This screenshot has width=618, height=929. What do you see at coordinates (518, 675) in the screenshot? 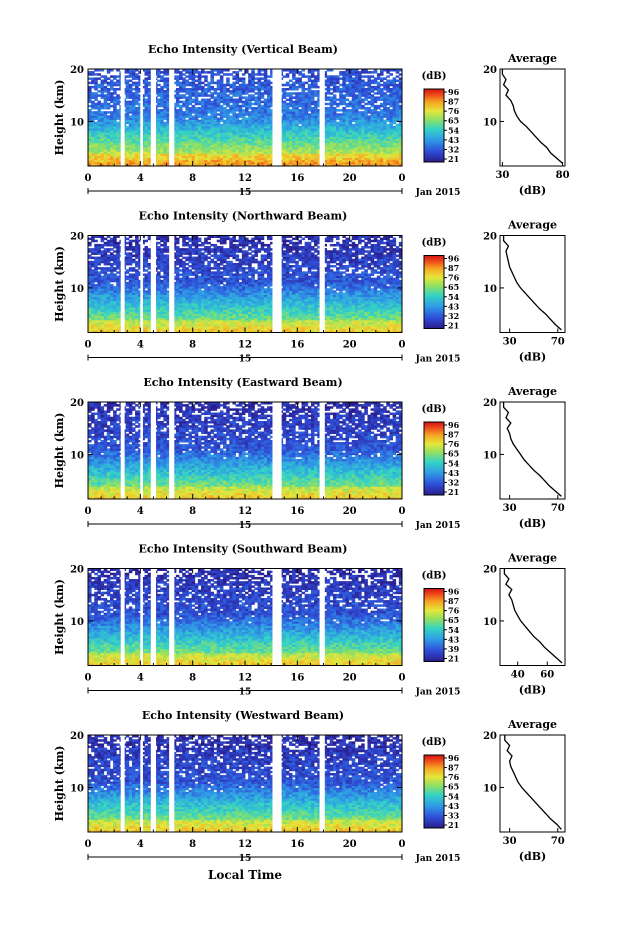
I see `profile-x-tick-label: 40` at bounding box center [518, 675].